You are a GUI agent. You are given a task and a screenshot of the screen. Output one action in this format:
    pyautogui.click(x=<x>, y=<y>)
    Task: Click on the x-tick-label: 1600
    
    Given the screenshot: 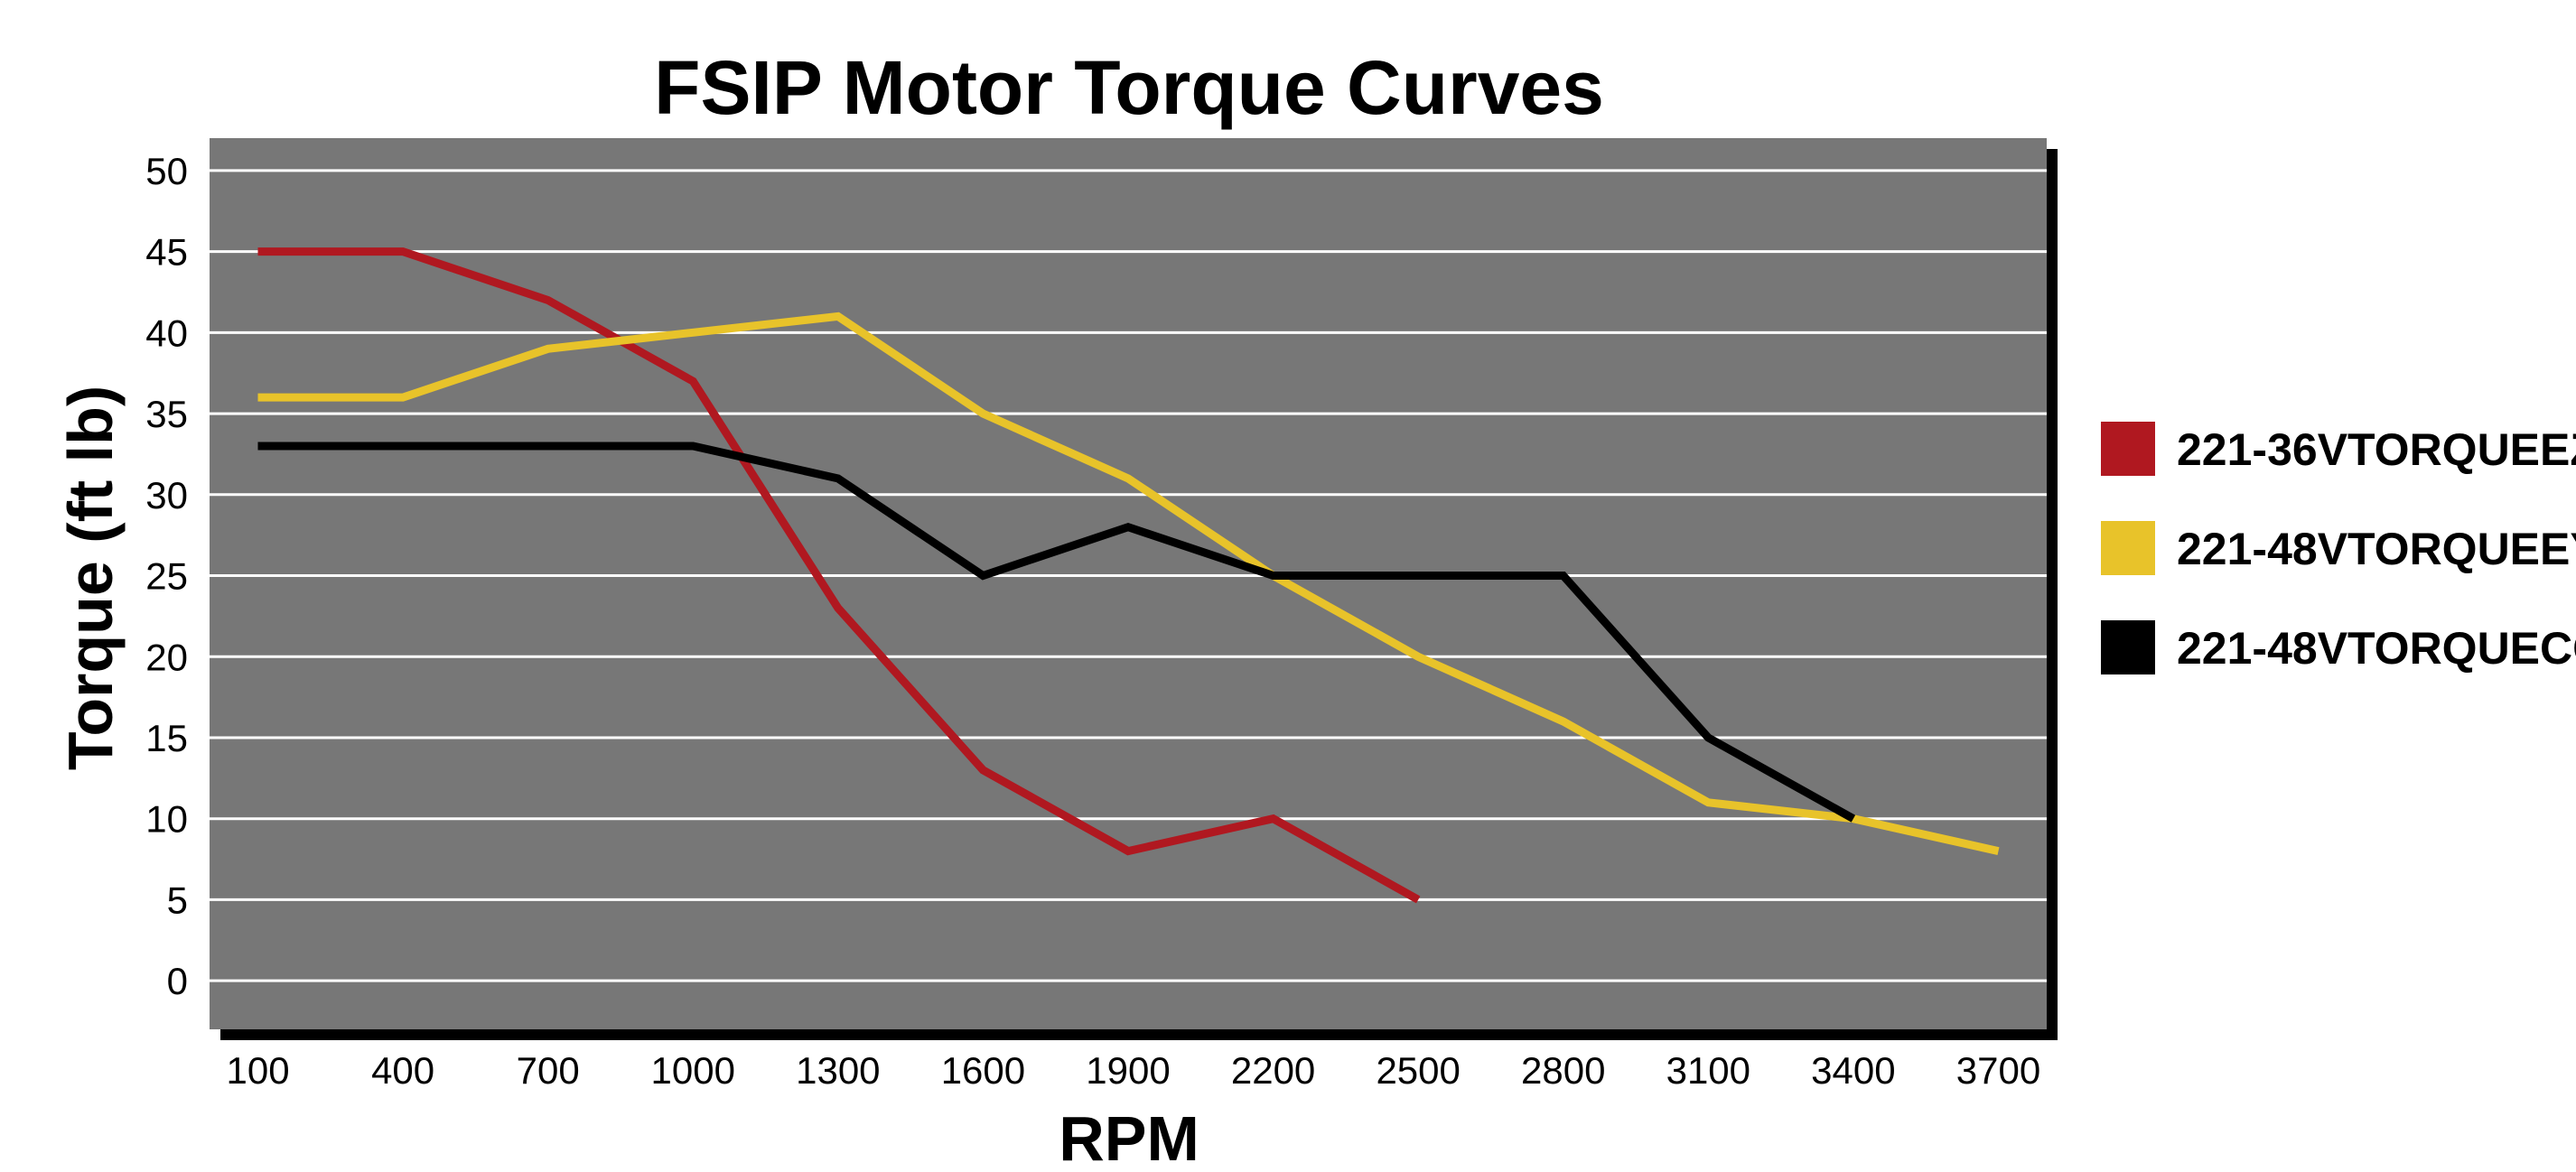 What is the action you would take?
    pyautogui.click(x=983, y=1070)
    